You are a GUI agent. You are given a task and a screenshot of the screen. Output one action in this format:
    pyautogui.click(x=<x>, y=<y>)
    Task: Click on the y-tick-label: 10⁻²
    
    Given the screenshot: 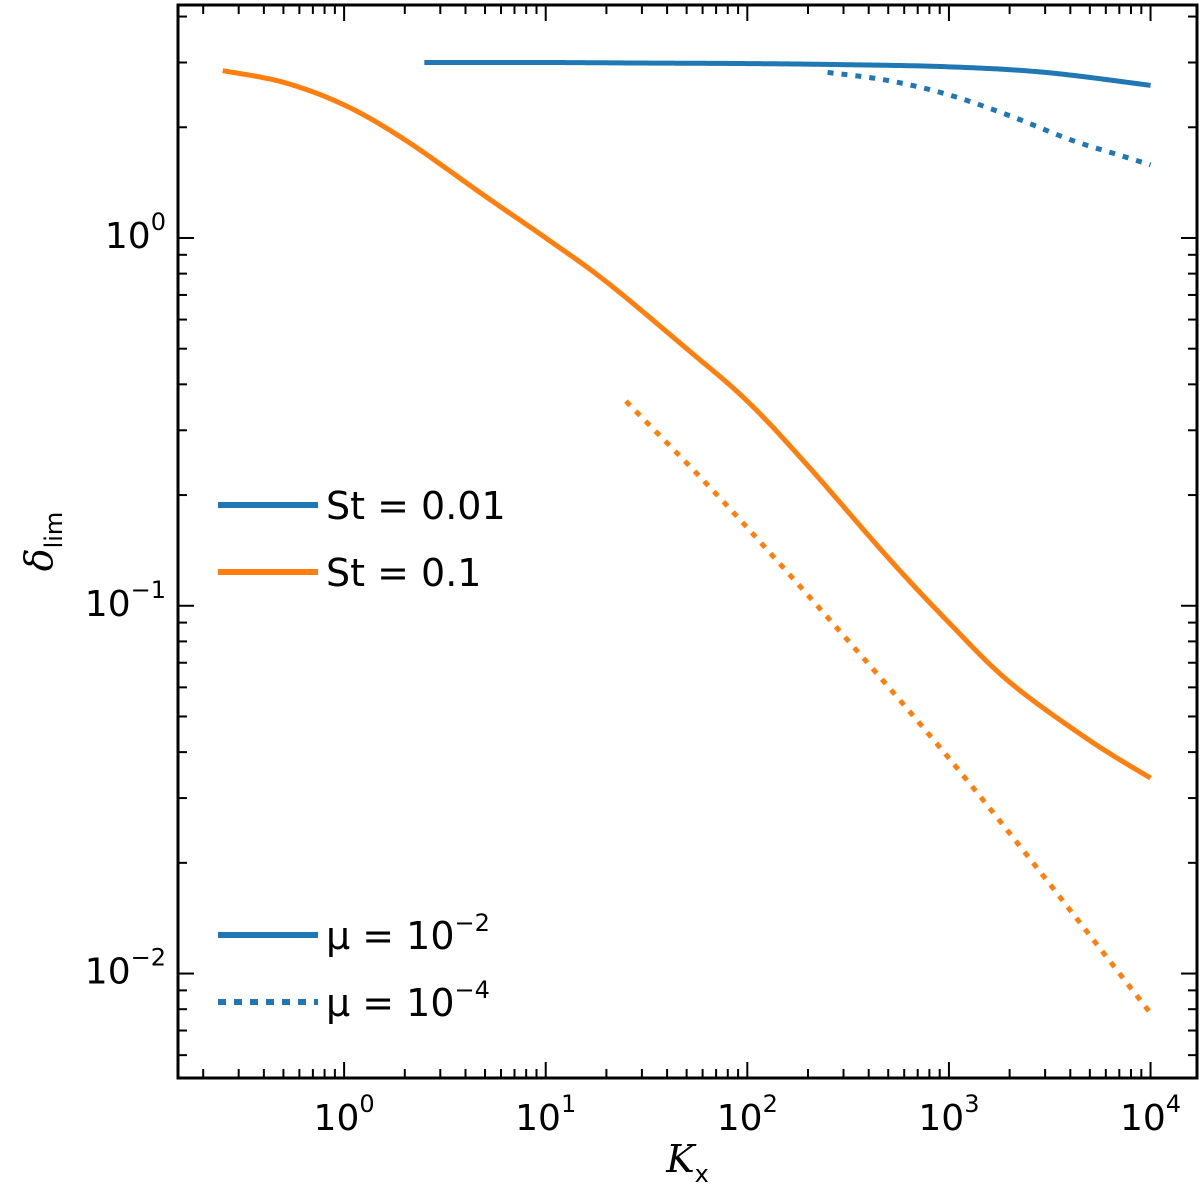 What is the action you would take?
    pyautogui.click(x=125, y=968)
    